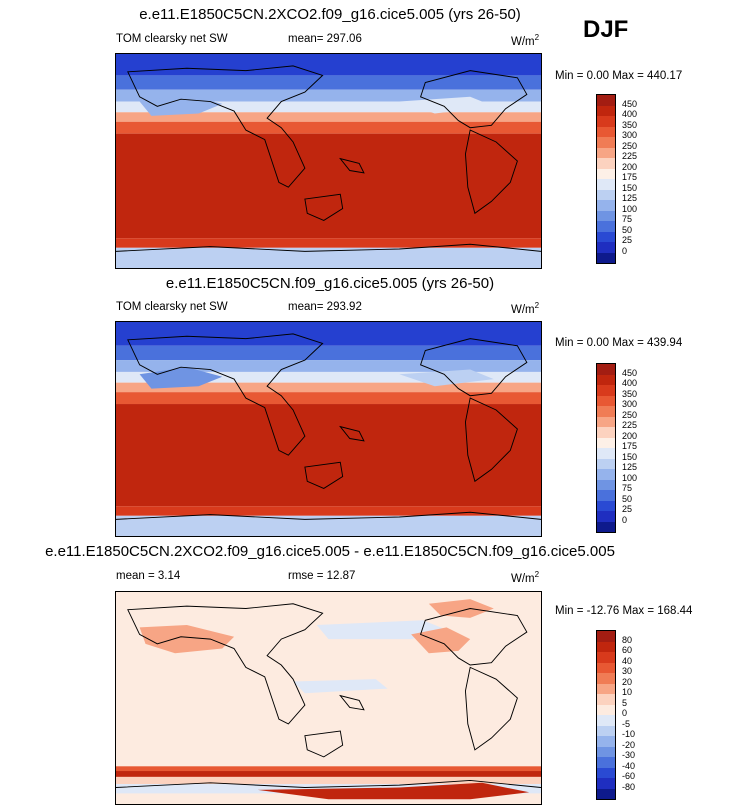 This screenshot has height=809, width=733. What do you see at coordinates (630, 103) in the screenshot?
I see `panel-1-tick: 450` at bounding box center [630, 103].